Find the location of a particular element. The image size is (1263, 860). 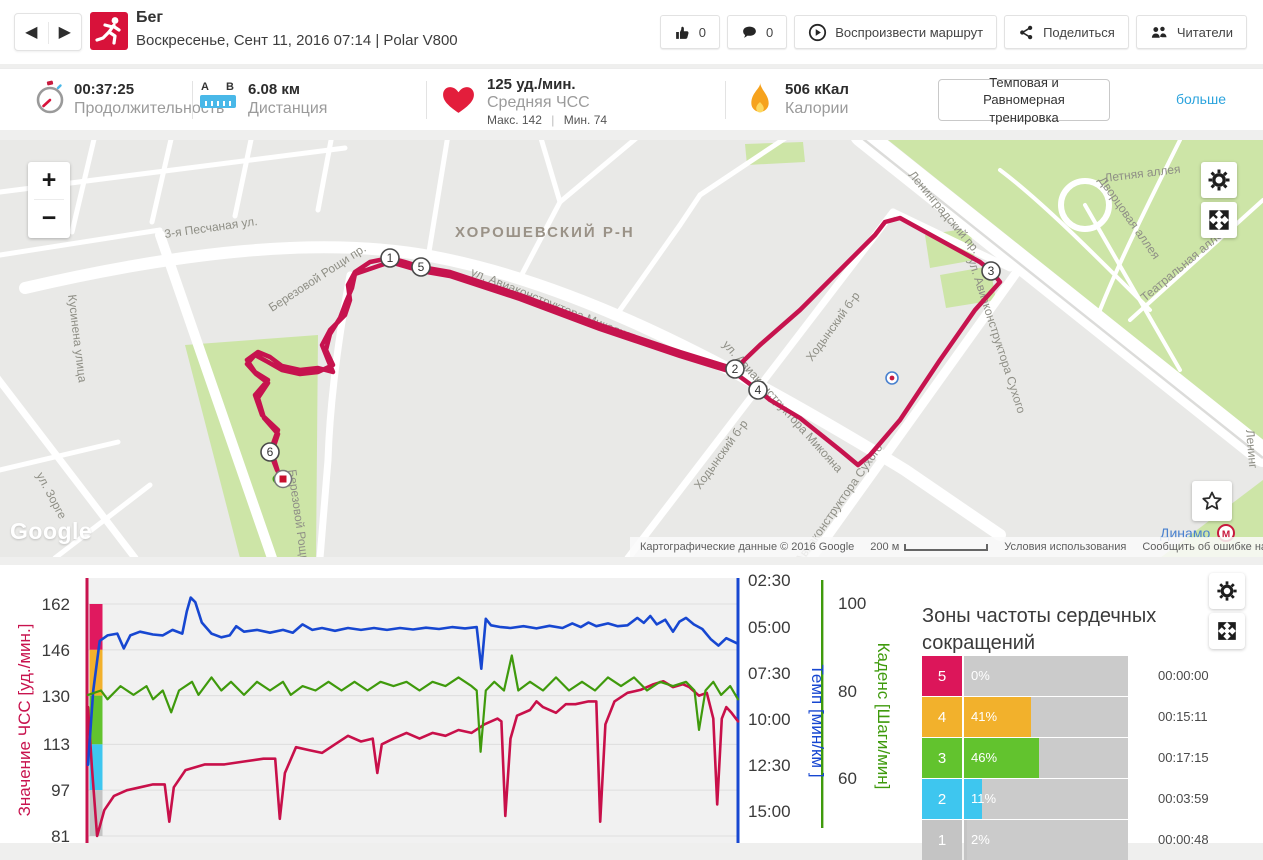

cadence-axis-line is located at coordinates (822, 704).